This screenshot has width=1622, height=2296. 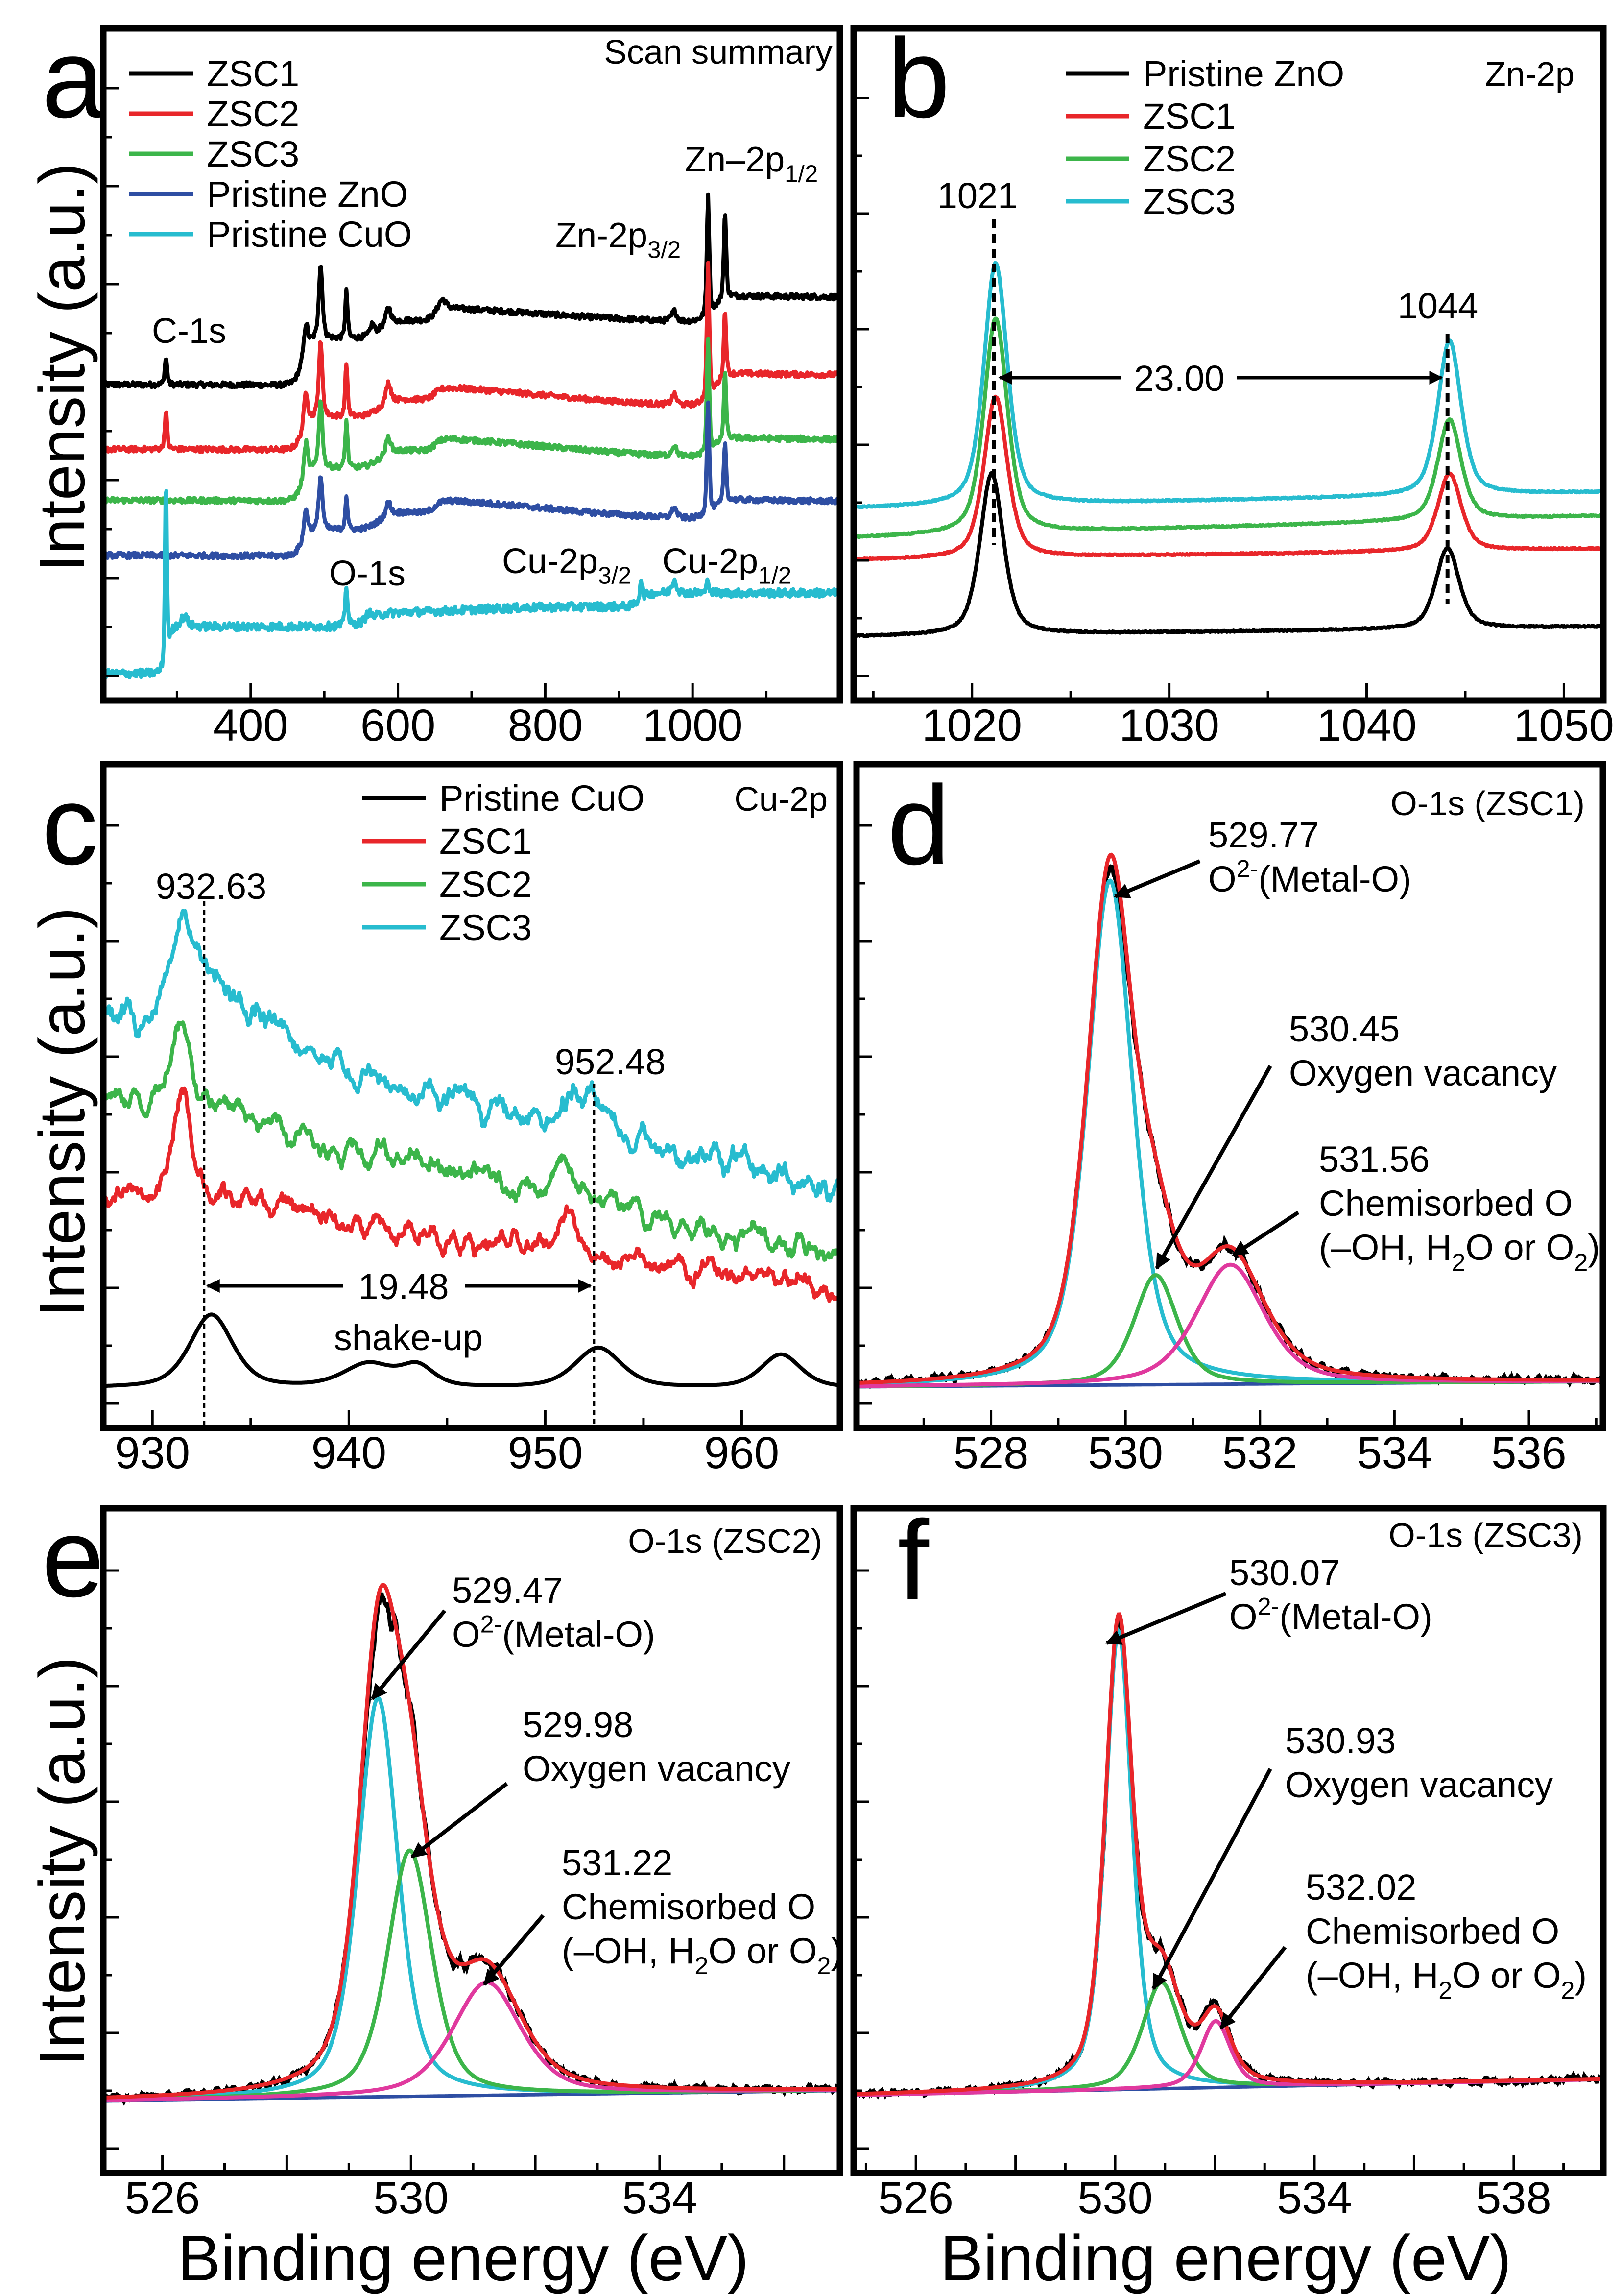 I want to click on text-segment: 532.02, so click(x=1361, y=1887).